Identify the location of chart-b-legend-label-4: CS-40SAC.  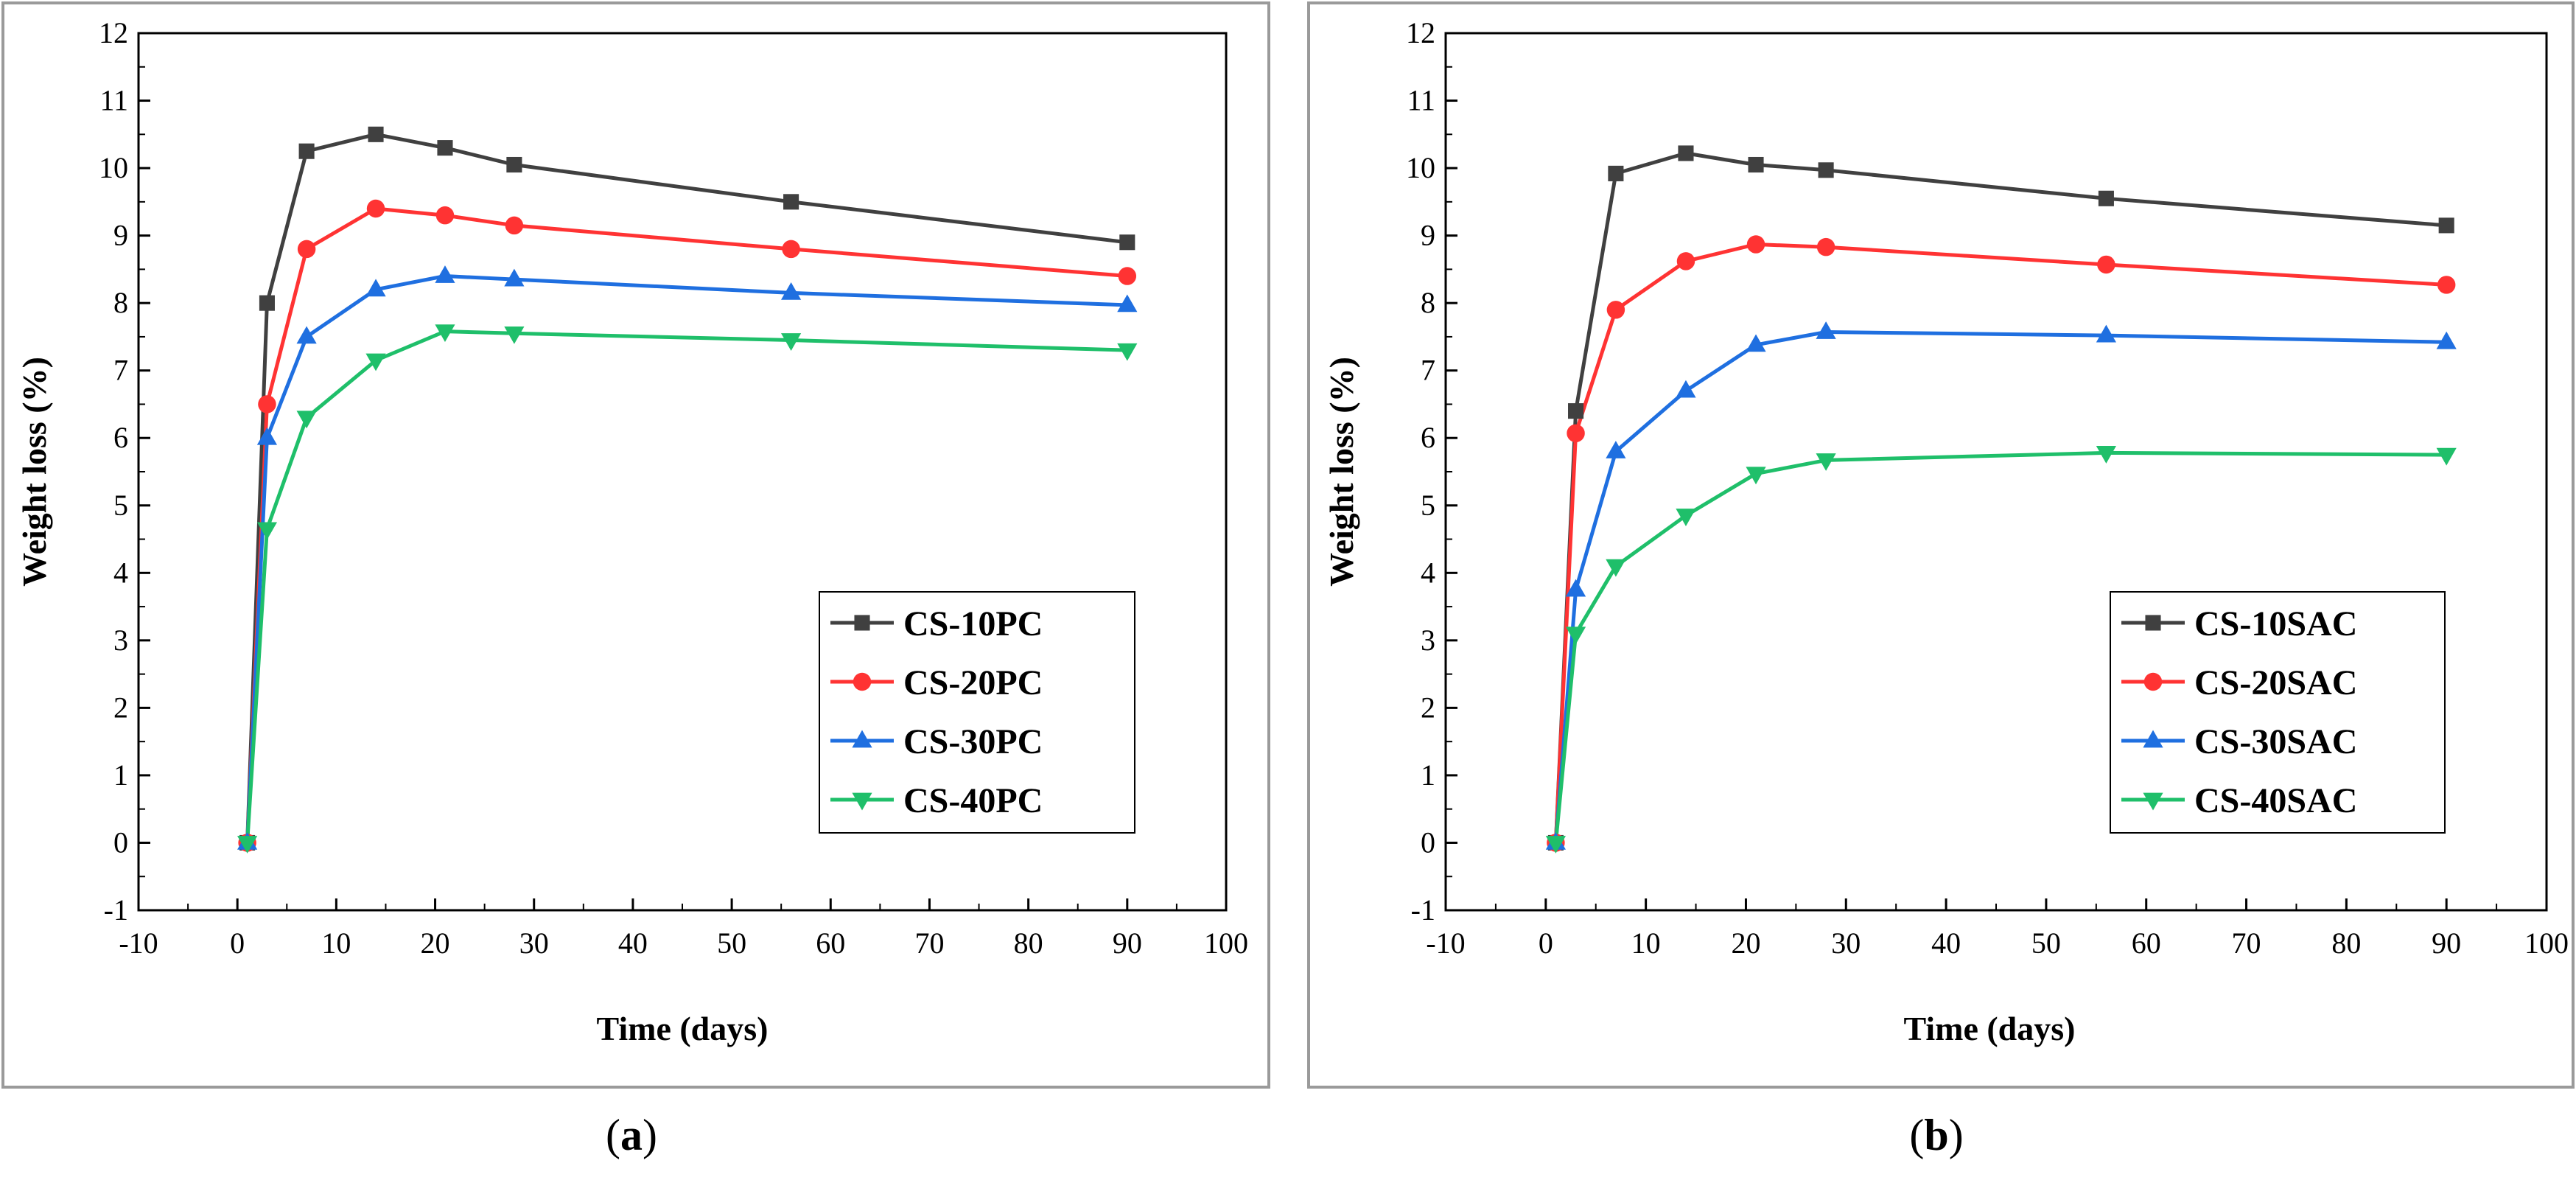
(2275, 800).